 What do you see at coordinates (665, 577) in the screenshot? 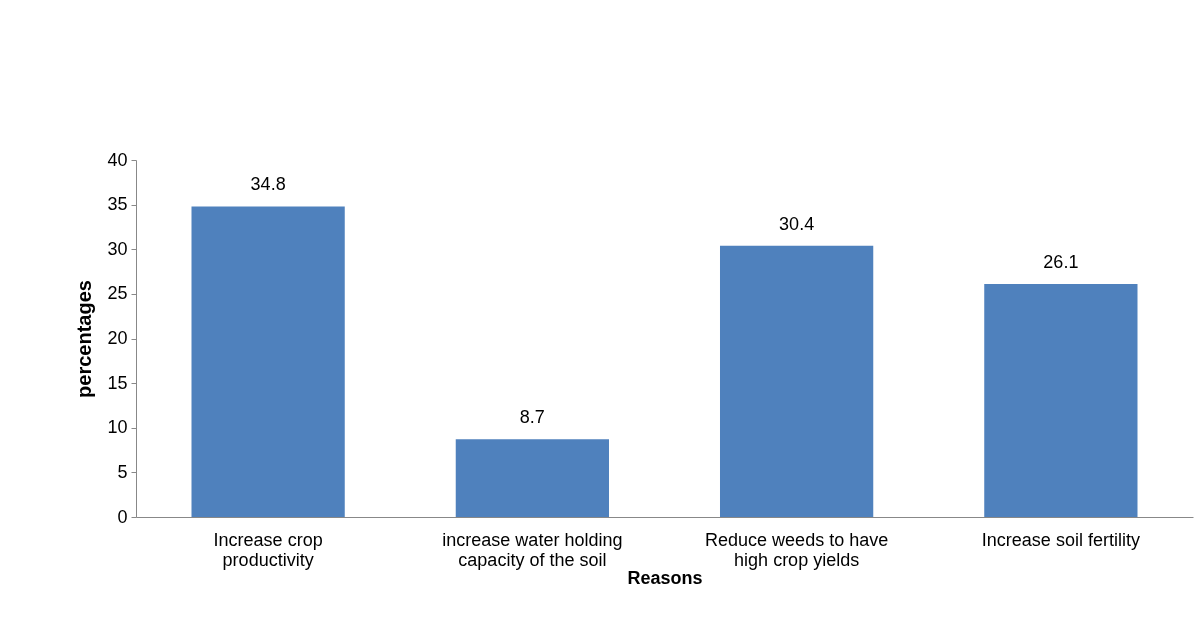
I see `x-axis-title: Reasons` at bounding box center [665, 577].